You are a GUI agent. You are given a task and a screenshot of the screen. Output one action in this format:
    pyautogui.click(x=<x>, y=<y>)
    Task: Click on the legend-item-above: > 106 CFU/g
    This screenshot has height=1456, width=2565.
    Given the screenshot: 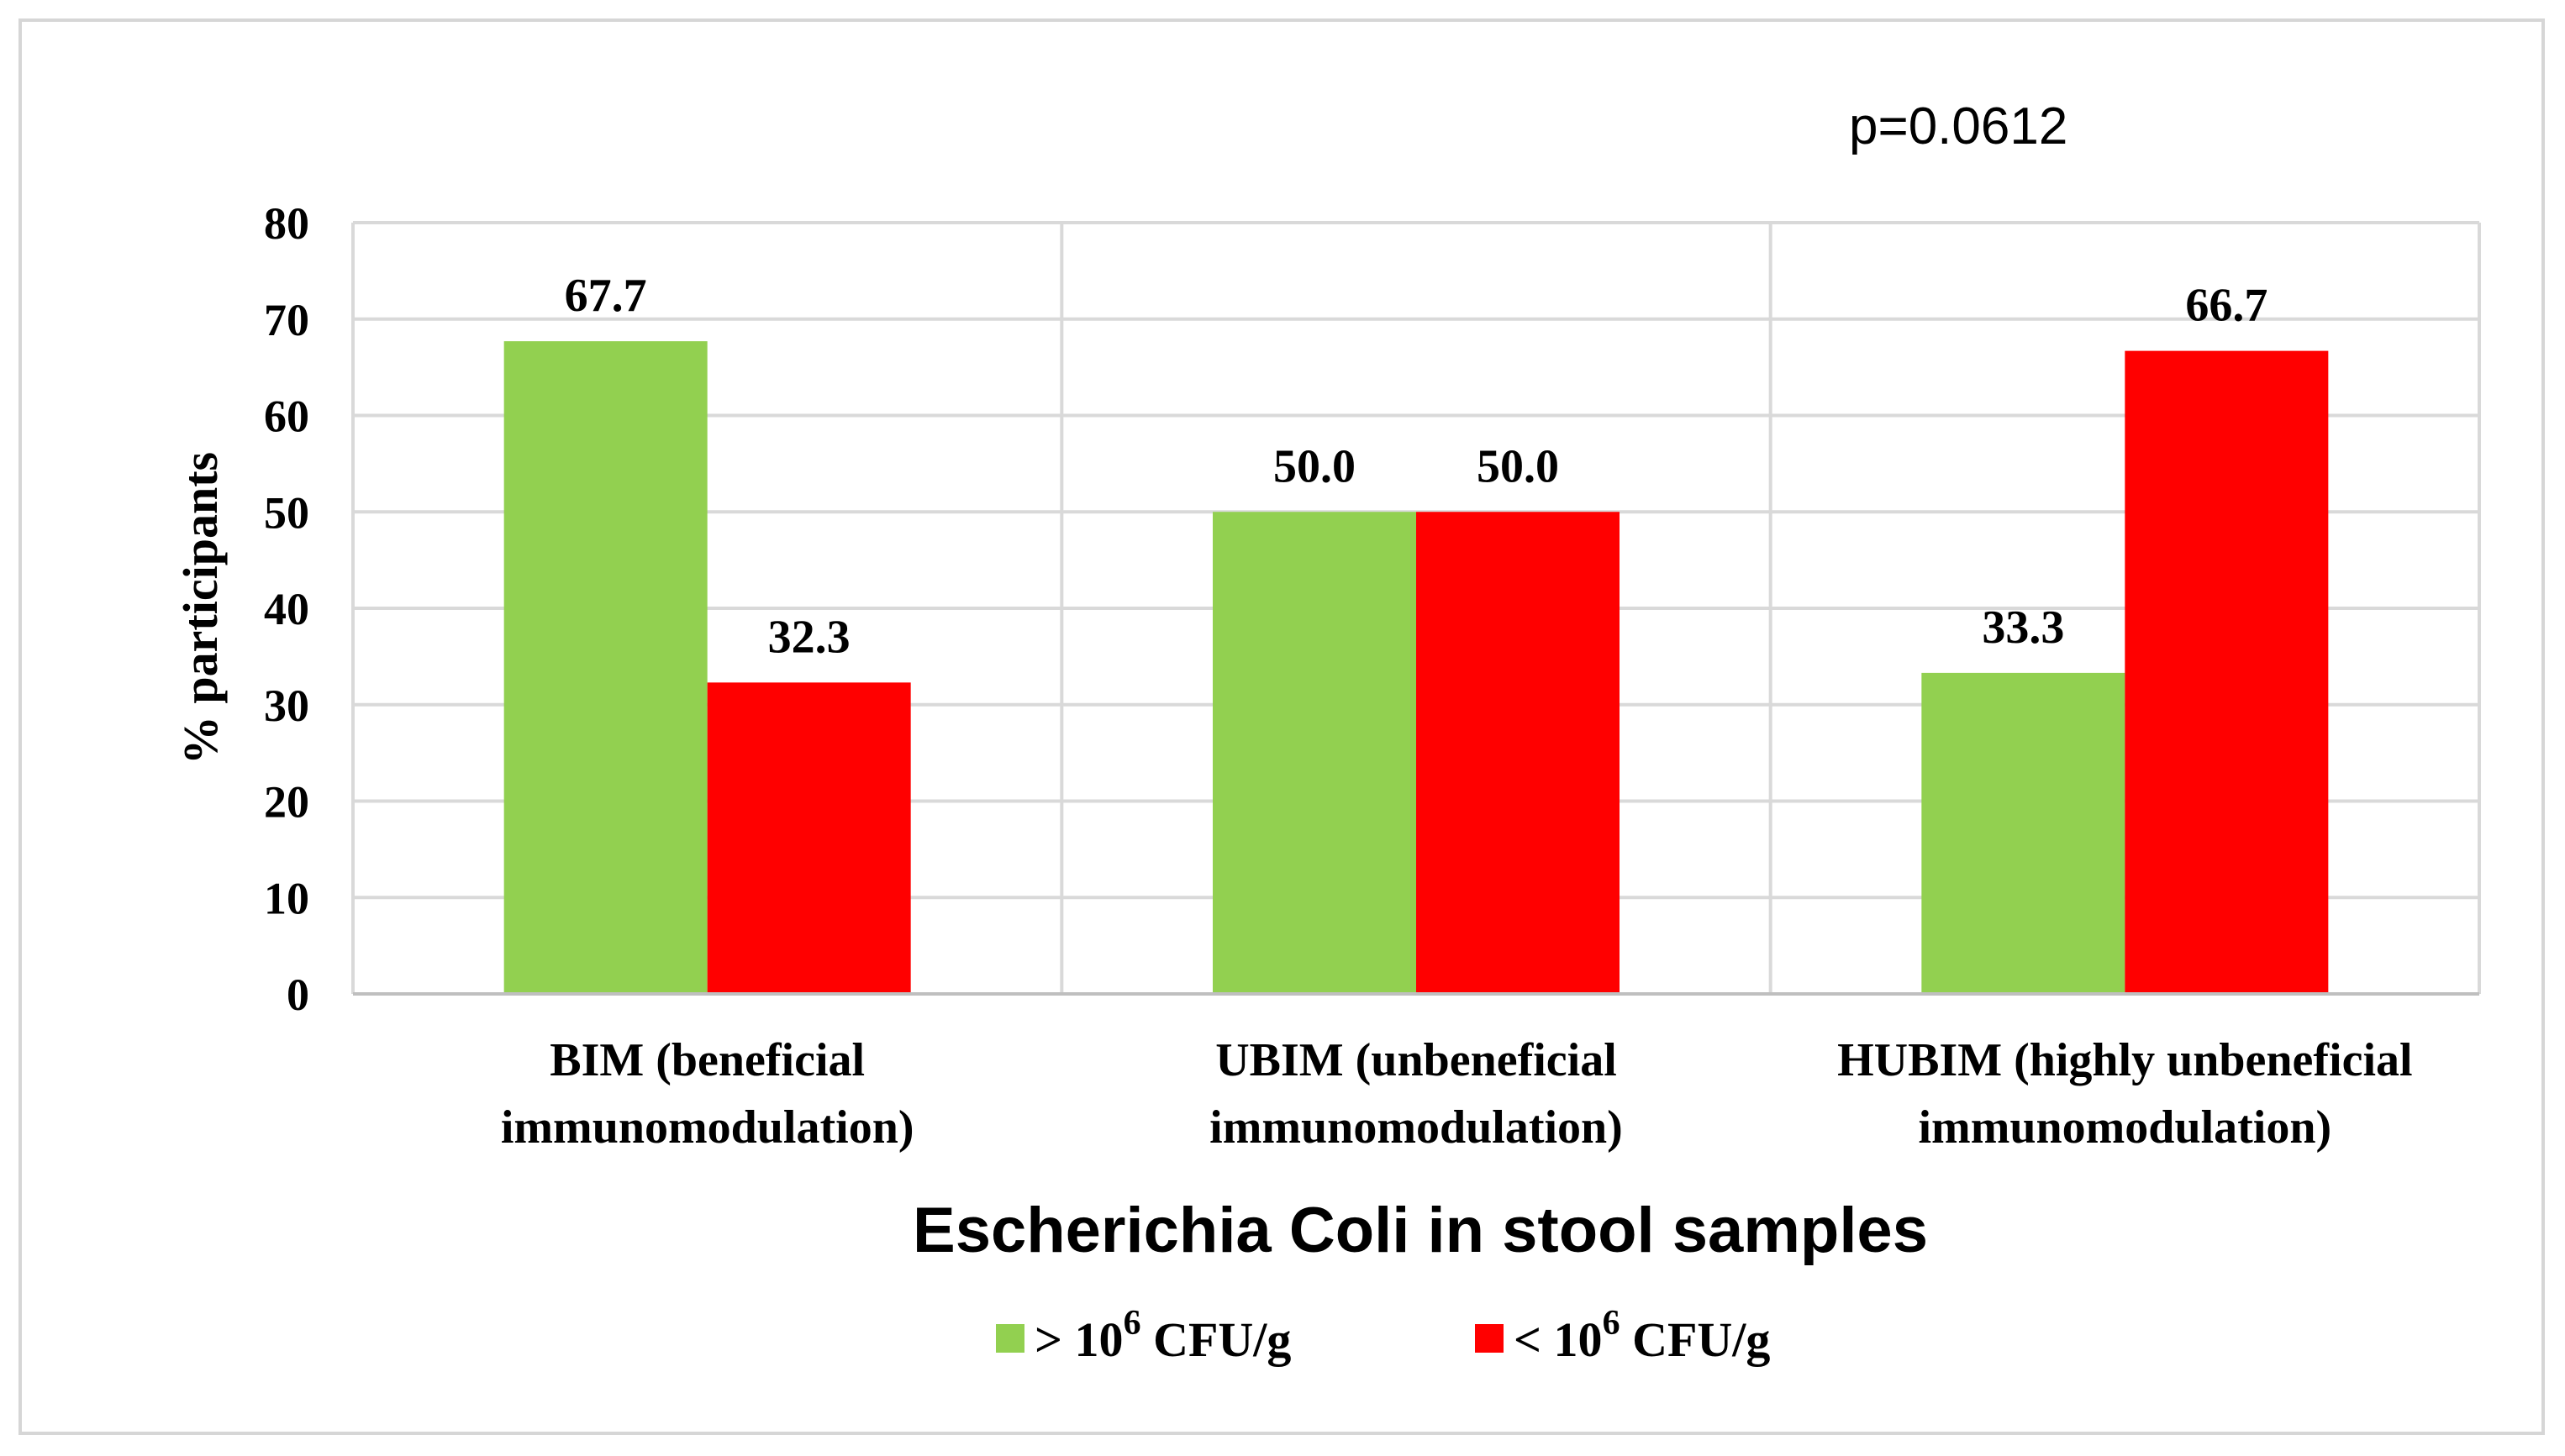 What is the action you would take?
    pyautogui.click(x=1143, y=1335)
    